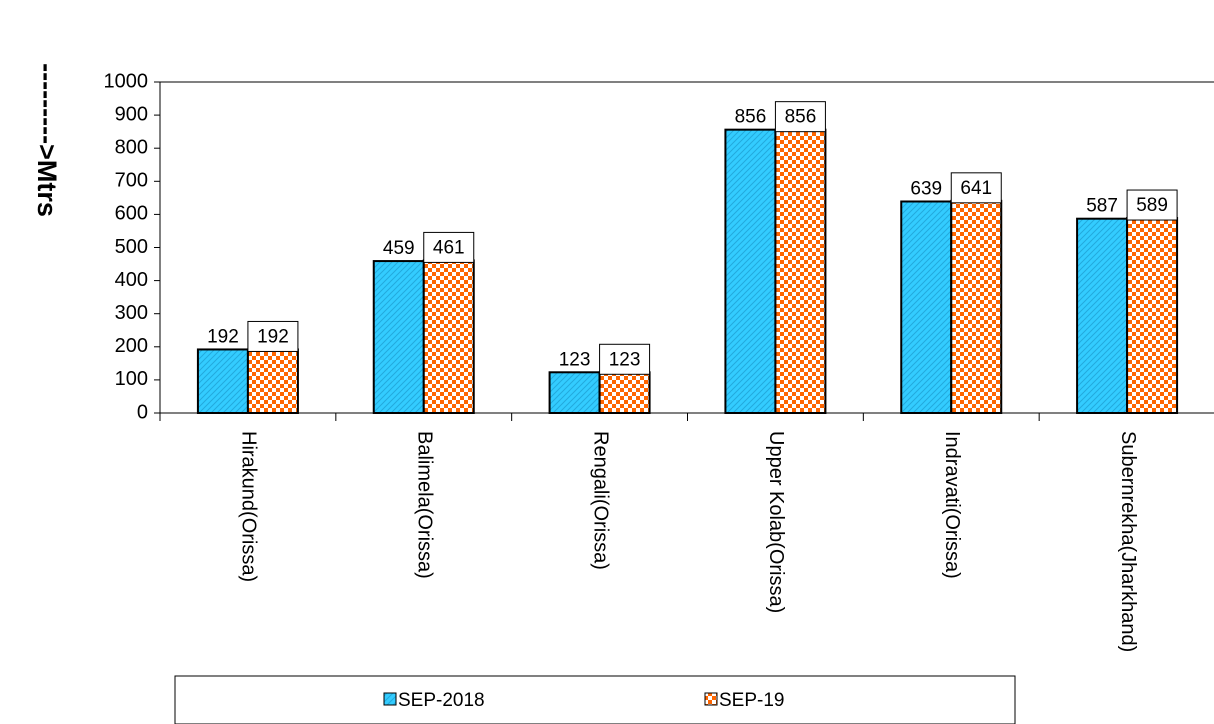 This screenshot has height=724, width=1214. What do you see at coordinates (131, 379) in the screenshot?
I see `y-tick-label: 100` at bounding box center [131, 379].